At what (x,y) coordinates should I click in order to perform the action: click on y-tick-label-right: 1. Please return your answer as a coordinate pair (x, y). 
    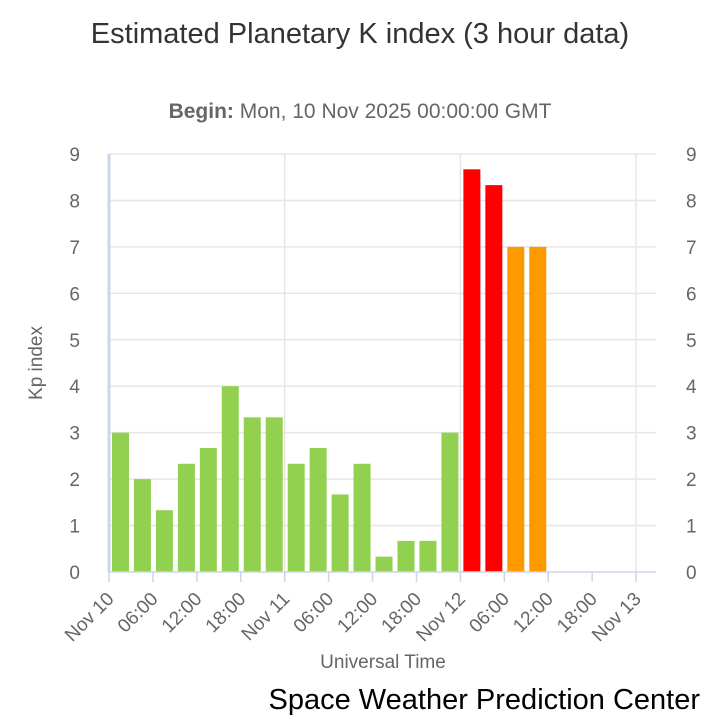
    Looking at the image, I should click on (691, 527).